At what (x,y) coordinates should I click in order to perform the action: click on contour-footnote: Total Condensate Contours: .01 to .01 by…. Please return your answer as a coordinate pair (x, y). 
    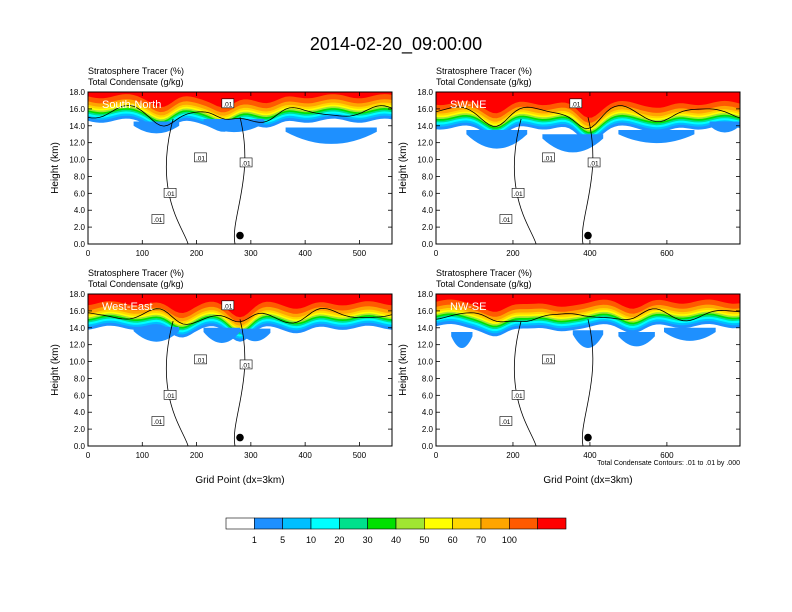
    Looking at the image, I should click on (668, 463).